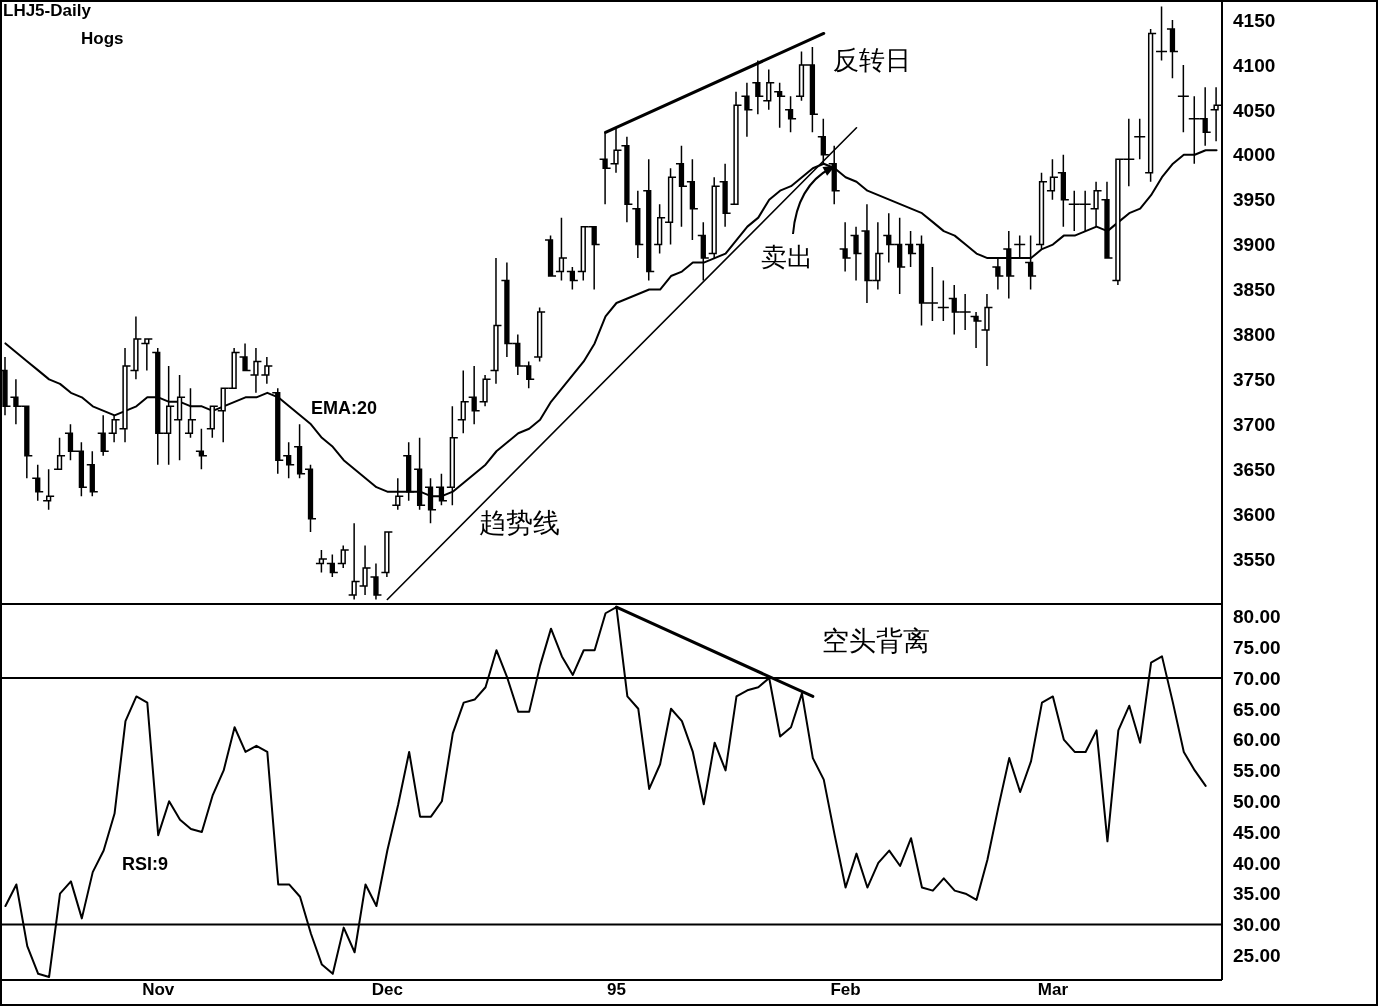 This screenshot has height=1006, width=1378. I want to click on y-tick-label: 3750, so click(1254, 380).